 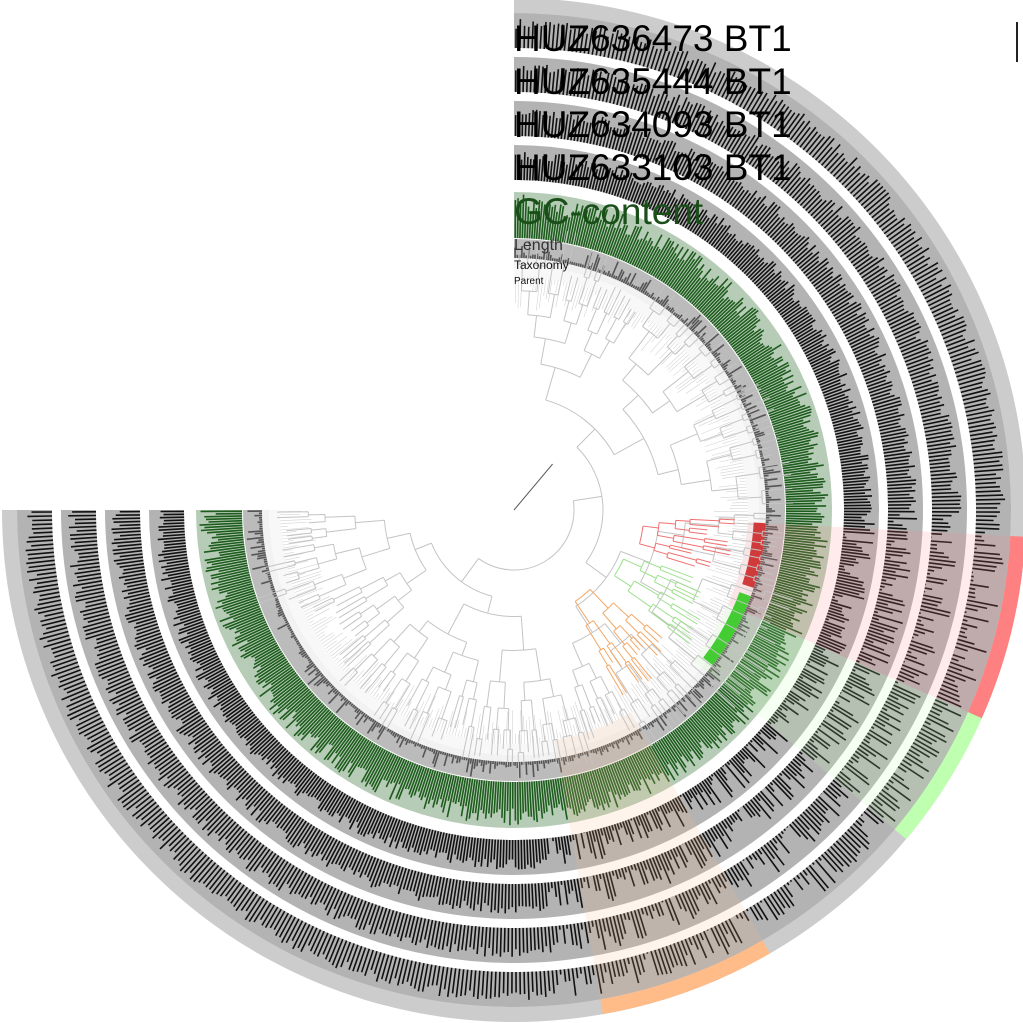 What do you see at coordinates (653, 38) in the screenshot?
I see `layer-label-huz636473: HUZ636473 BT1` at bounding box center [653, 38].